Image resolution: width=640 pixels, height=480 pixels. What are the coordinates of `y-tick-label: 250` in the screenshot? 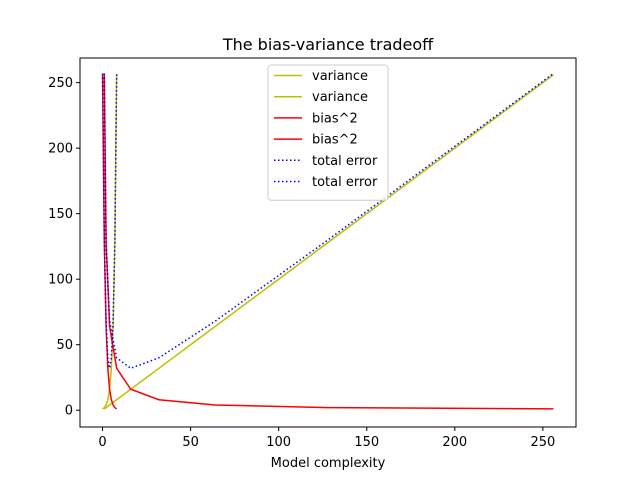 It's located at (60, 83).